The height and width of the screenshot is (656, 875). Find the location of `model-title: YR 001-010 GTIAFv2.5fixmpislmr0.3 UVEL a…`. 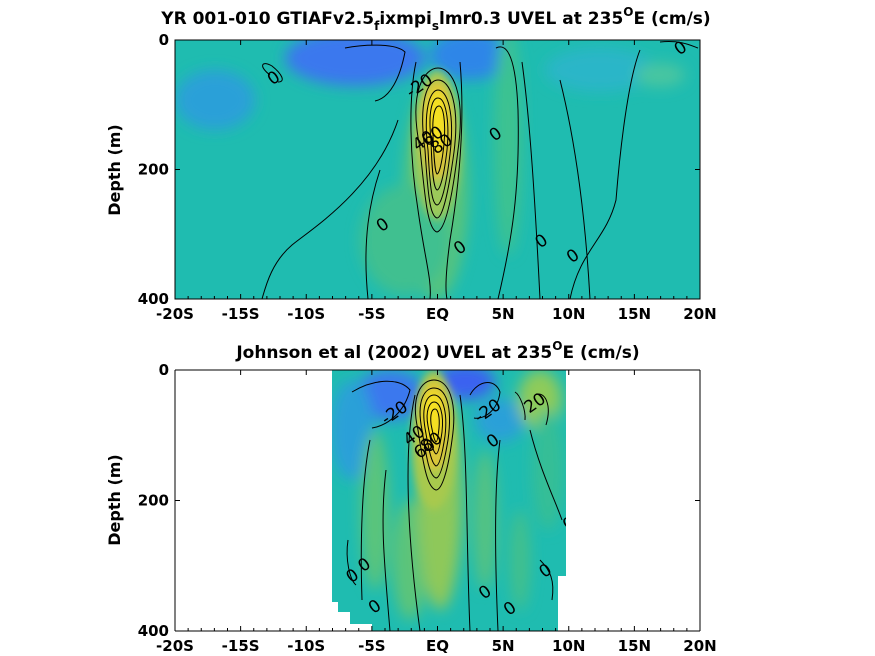

model-title: YR 001-010 GTIAFv2.5fixmpislmr0.3 UVEL a… is located at coordinates (435, 19).